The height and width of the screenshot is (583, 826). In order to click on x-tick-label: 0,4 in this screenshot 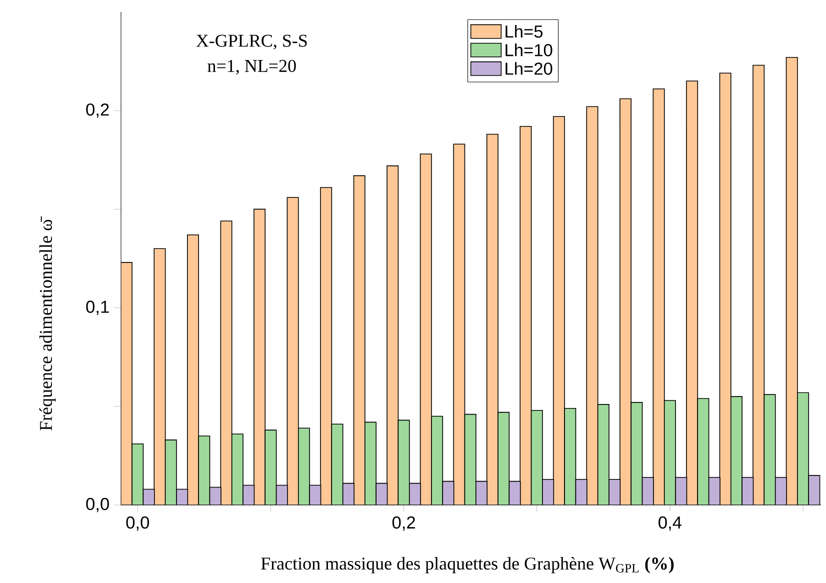, I will do `click(670, 523)`.